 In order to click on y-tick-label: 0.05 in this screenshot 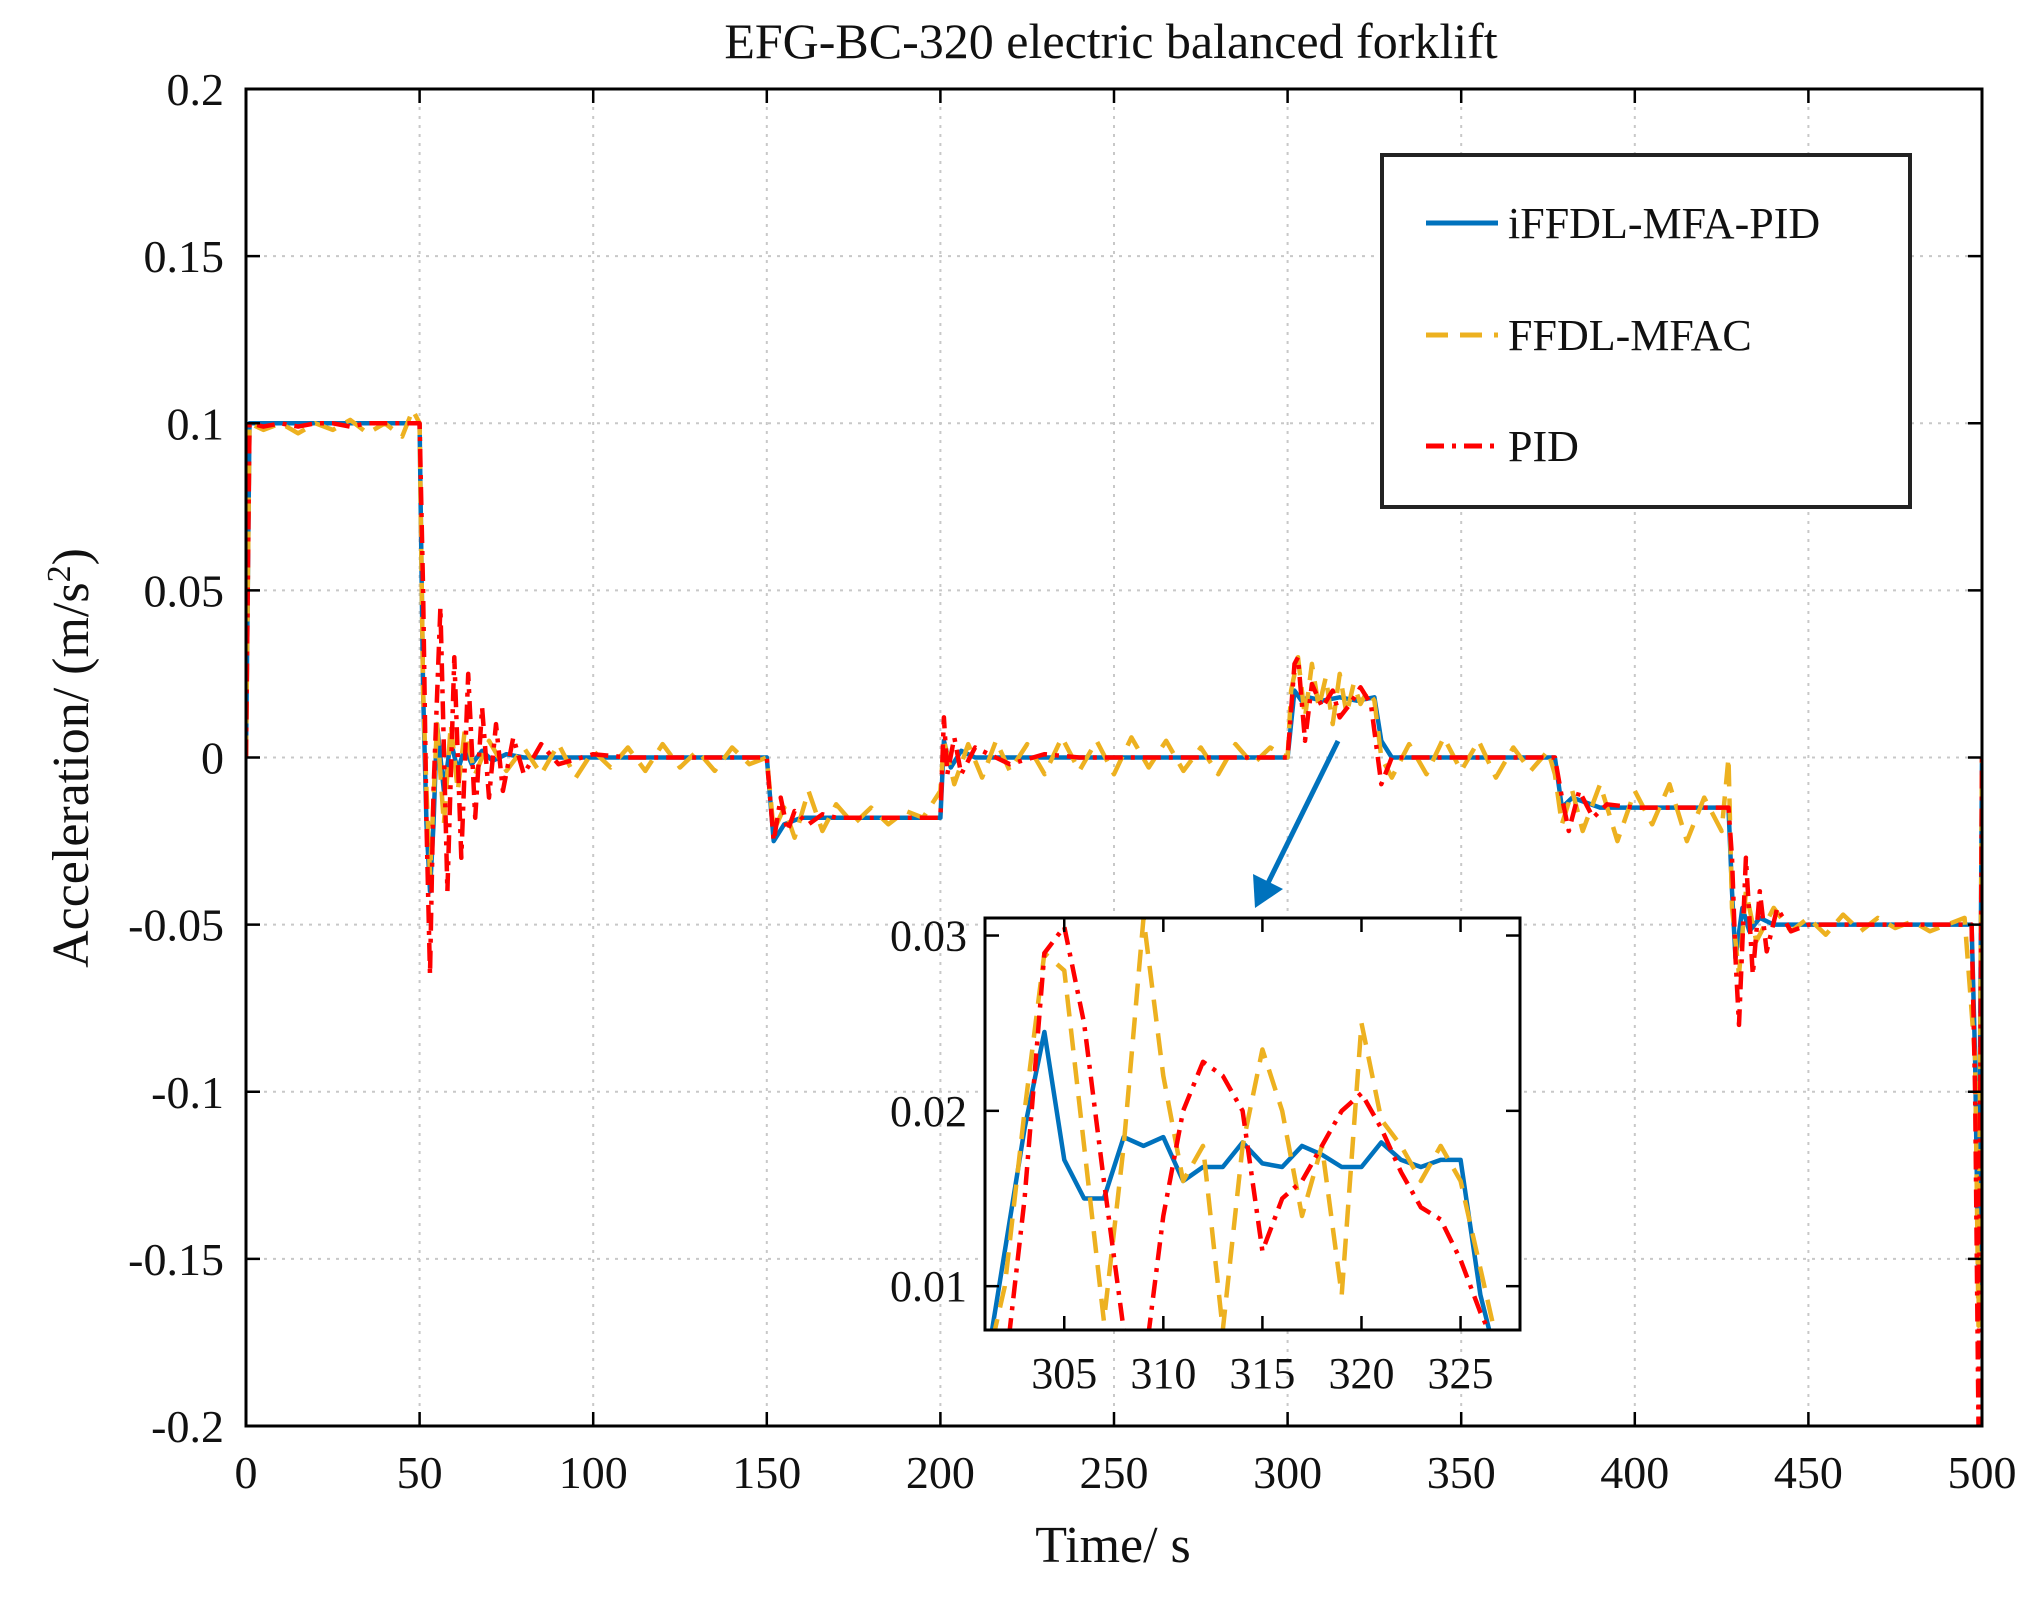, I will do `click(184, 590)`.